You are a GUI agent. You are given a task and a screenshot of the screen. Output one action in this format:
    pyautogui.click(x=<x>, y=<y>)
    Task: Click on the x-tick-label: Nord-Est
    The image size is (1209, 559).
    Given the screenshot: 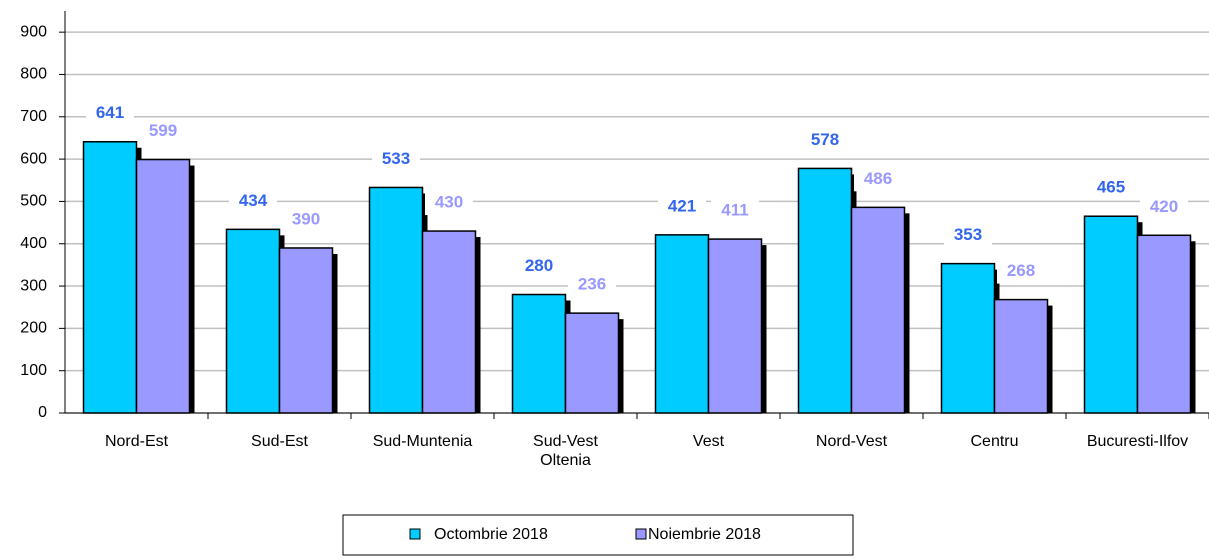 What is the action you would take?
    pyautogui.click(x=136, y=441)
    